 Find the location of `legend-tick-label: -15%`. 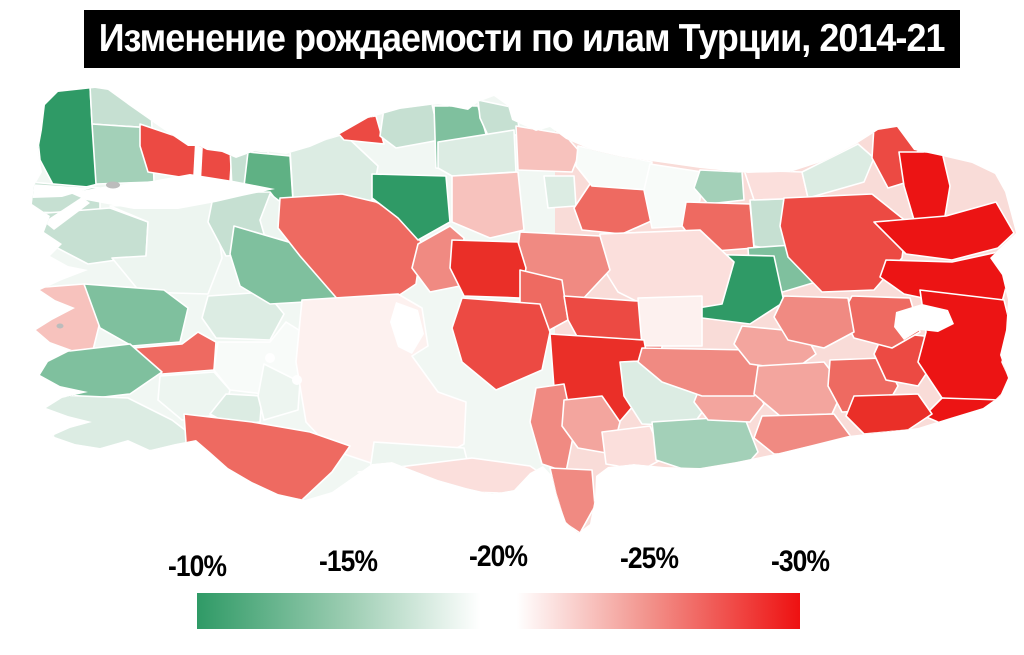

legend-tick-label: -15% is located at coordinates (348, 561).